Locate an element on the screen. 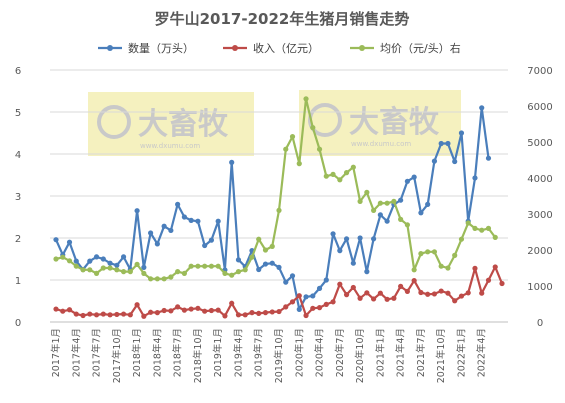 This screenshot has width=565, height=403. legend-swatch-marker is located at coordinates (235, 48).